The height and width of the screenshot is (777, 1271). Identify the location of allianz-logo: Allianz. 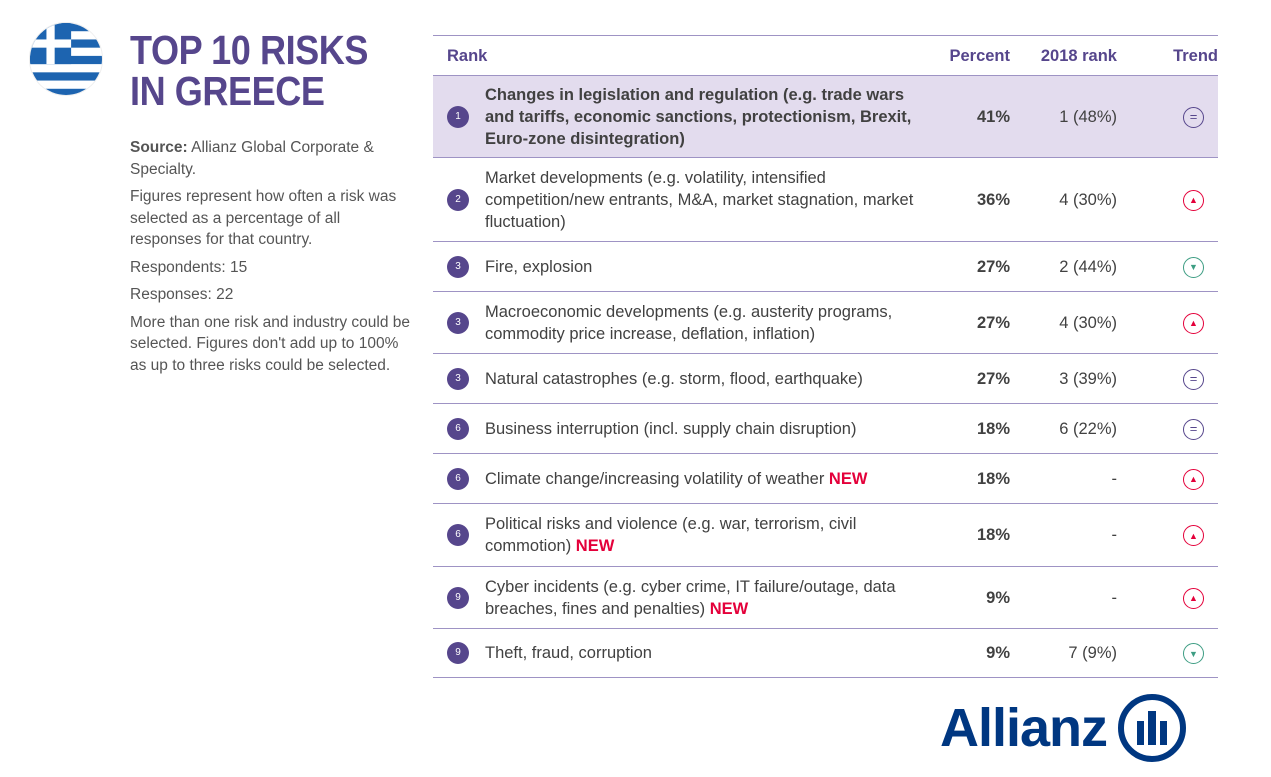
(1063, 728).